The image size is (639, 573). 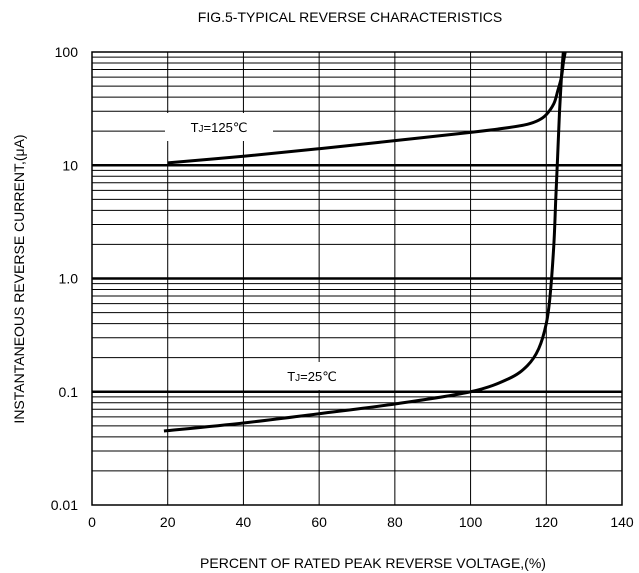 I want to click on series-line-tj-125c, so click(x=367, y=108).